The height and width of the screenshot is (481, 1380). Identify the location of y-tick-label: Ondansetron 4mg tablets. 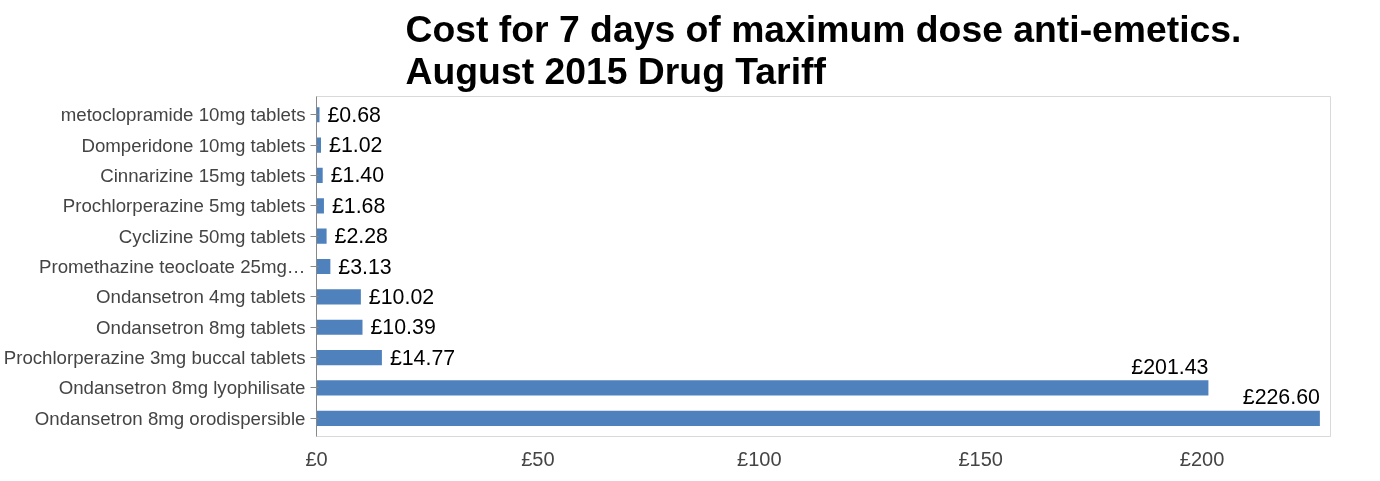
(201, 297).